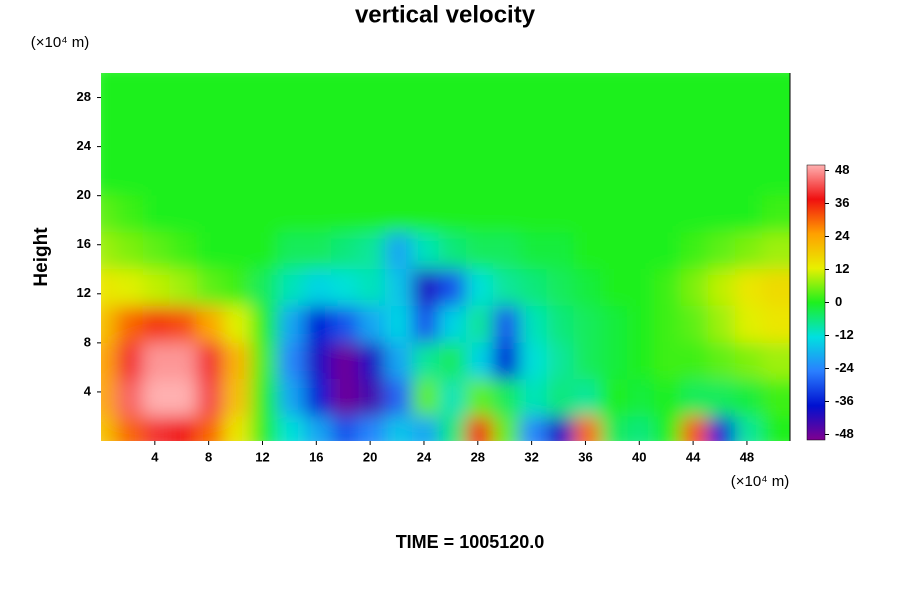  What do you see at coordinates (844, 400) in the screenshot?
I see `colorbar-tick-label: -36` at bounding box center [844, 400].